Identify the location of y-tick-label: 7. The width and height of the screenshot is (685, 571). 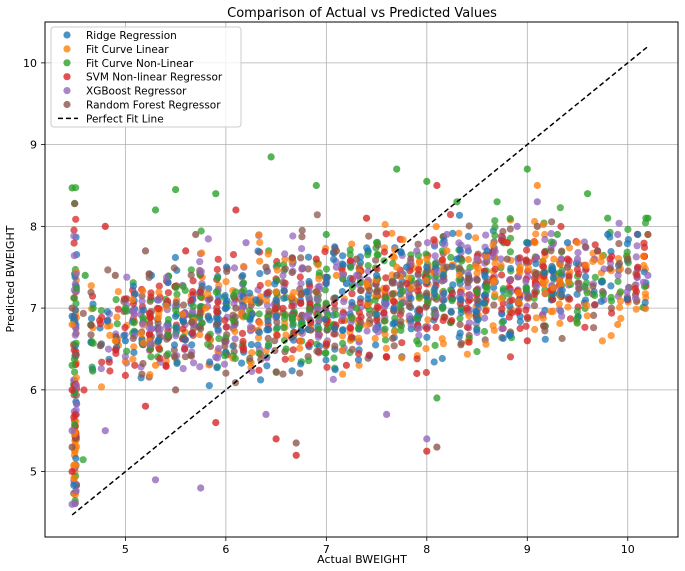
(33, 308).